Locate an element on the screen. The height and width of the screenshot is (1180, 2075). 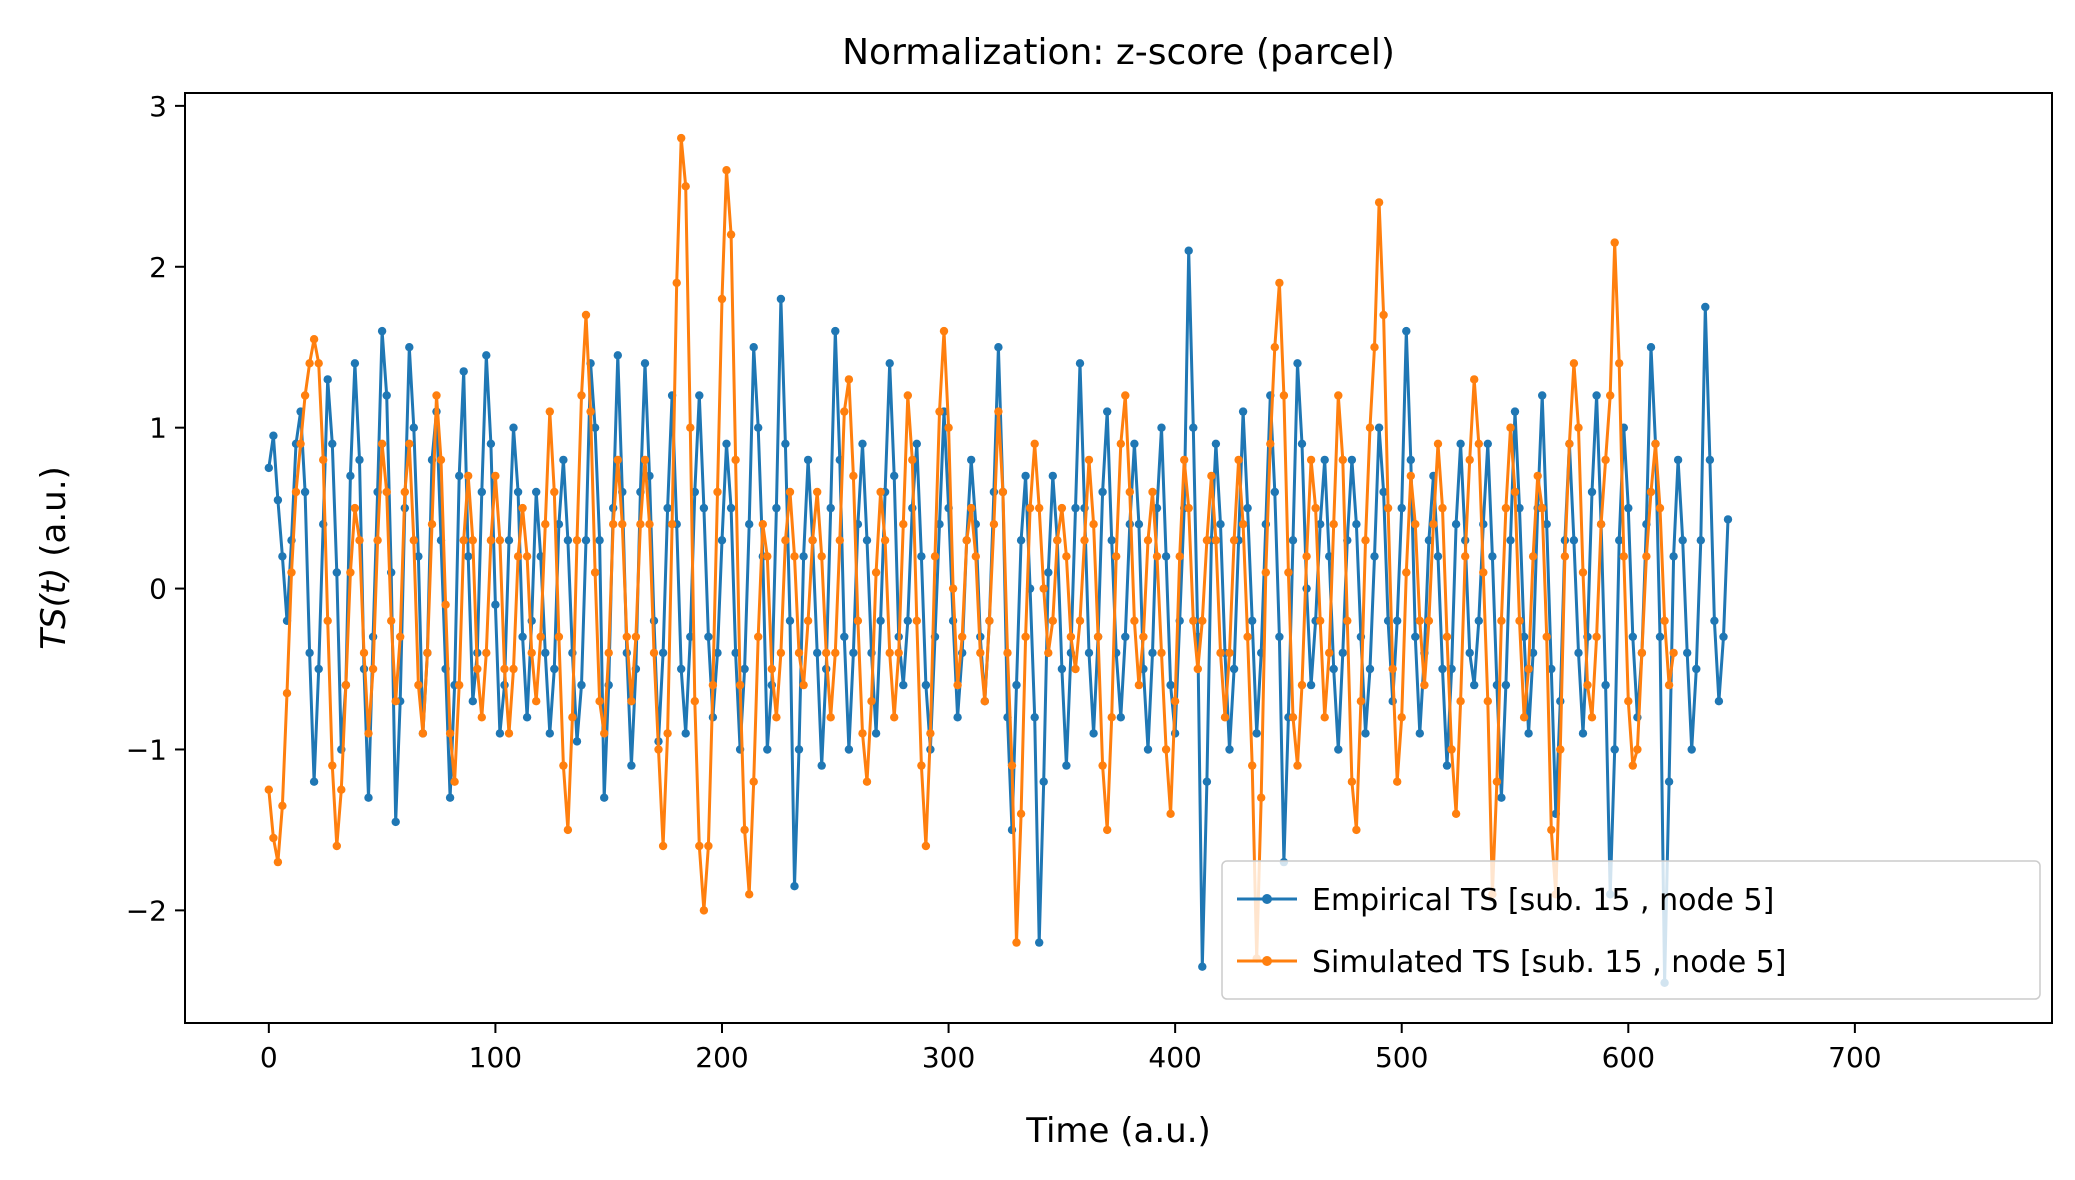
x-tick-label: 0 is located at coordinates (269, 1057).